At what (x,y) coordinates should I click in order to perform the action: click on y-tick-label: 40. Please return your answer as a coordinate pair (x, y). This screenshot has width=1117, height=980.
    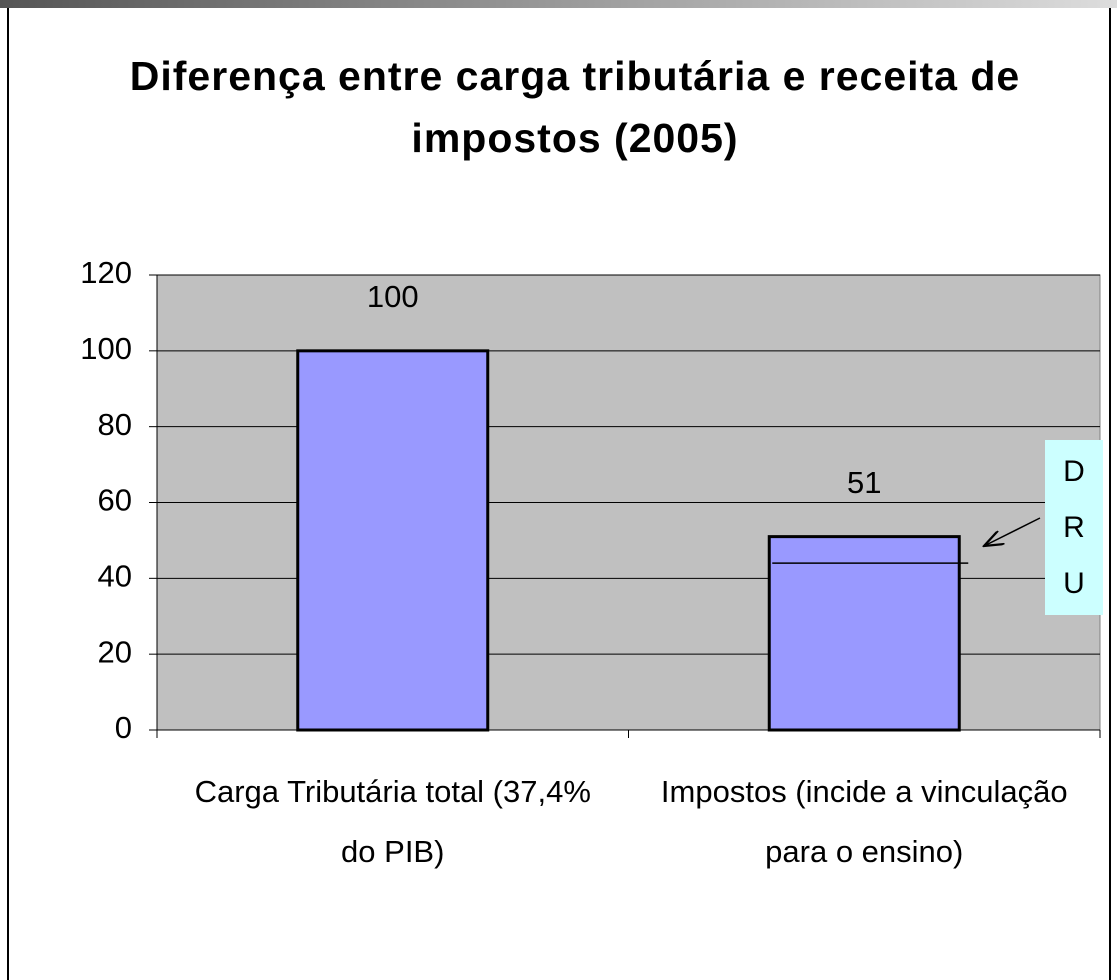
    Looking at the image, I should click on (115, 576).